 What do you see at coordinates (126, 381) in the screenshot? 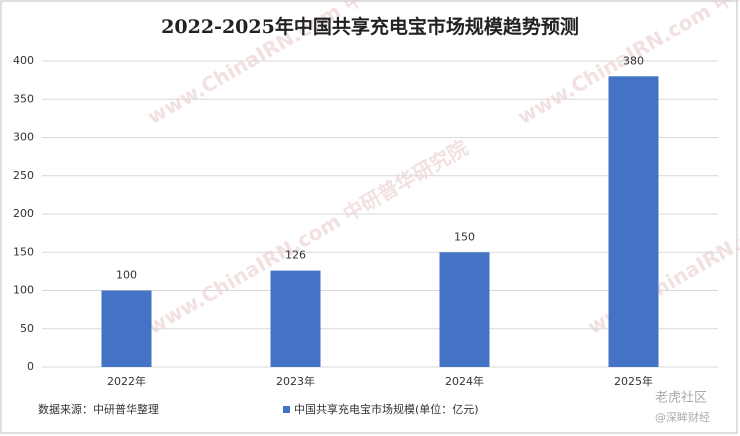
I see `x-tick-label: 2022年` at bounding box center [126, 381].